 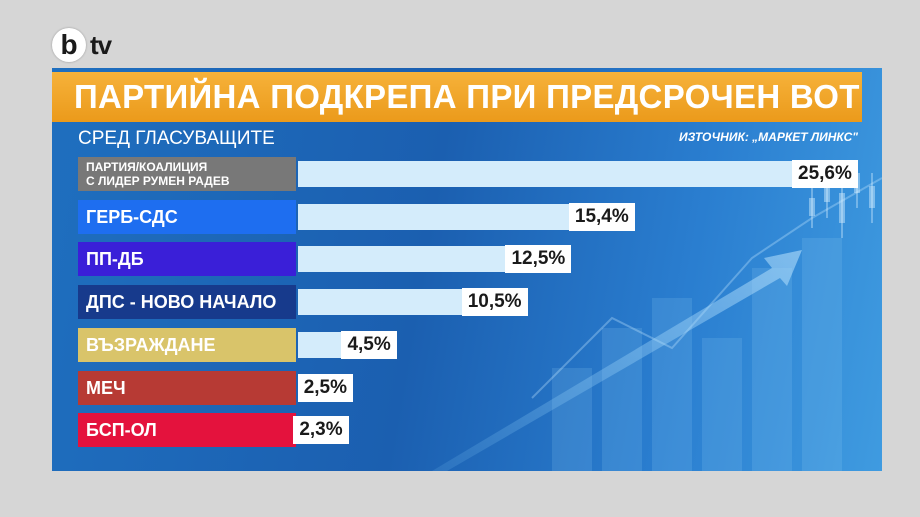 What do you see at coordinates (825, 174) in the screenshot?
I see `bar-value-label: 25,6%` at bounding box center [825, 174].